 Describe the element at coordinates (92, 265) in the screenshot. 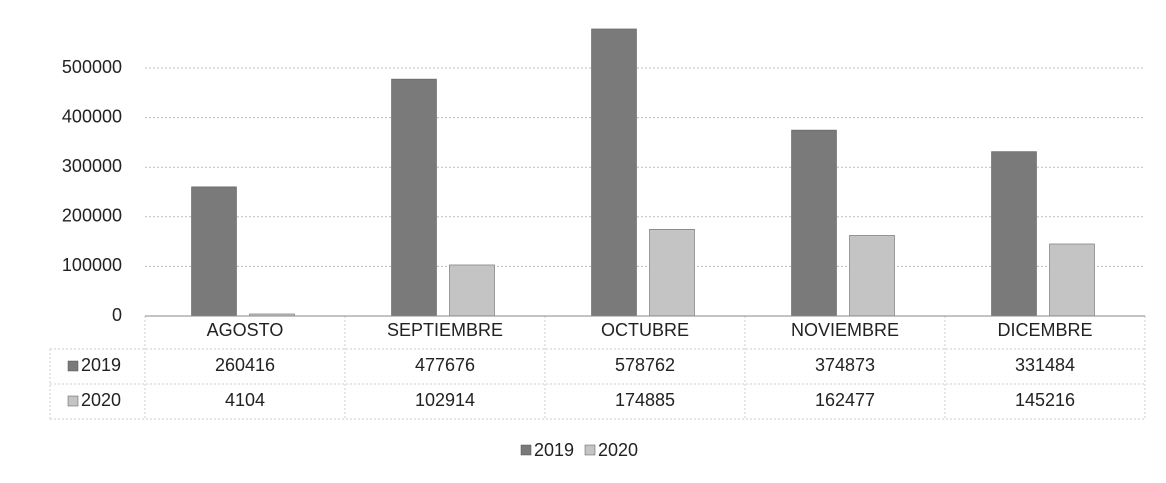

I see `y-tick-label: 100000` at that location.